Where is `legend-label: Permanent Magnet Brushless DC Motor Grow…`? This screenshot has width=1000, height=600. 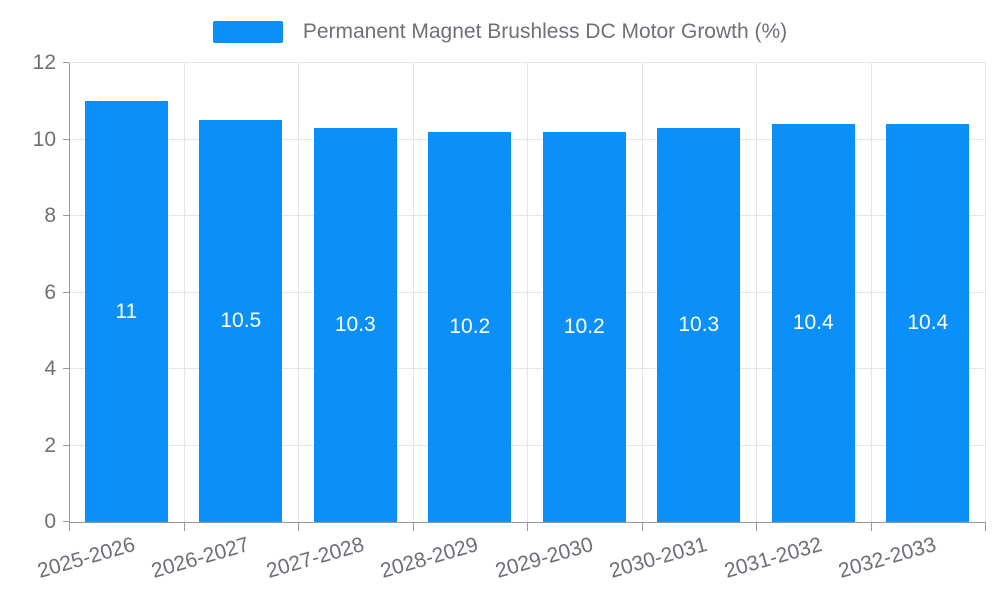
legend-label: Permanent Magnet Brushless DC Motor Grow… is located at coordinates (545, 31).